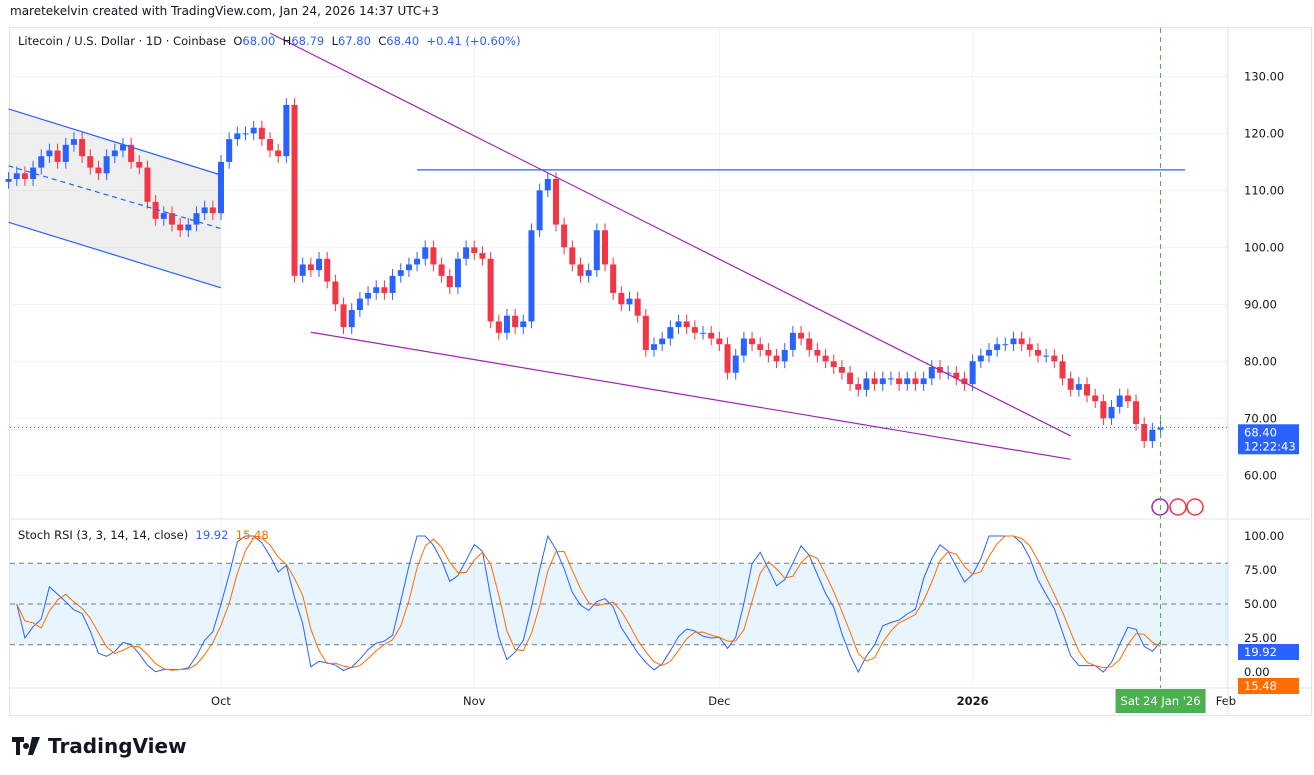 This screenshot has height=775, width=1314. What do you see at coordinates (1268, 652) in the screenshot?
I see `stoch-k-badge` at bounding box center [1268, 652].